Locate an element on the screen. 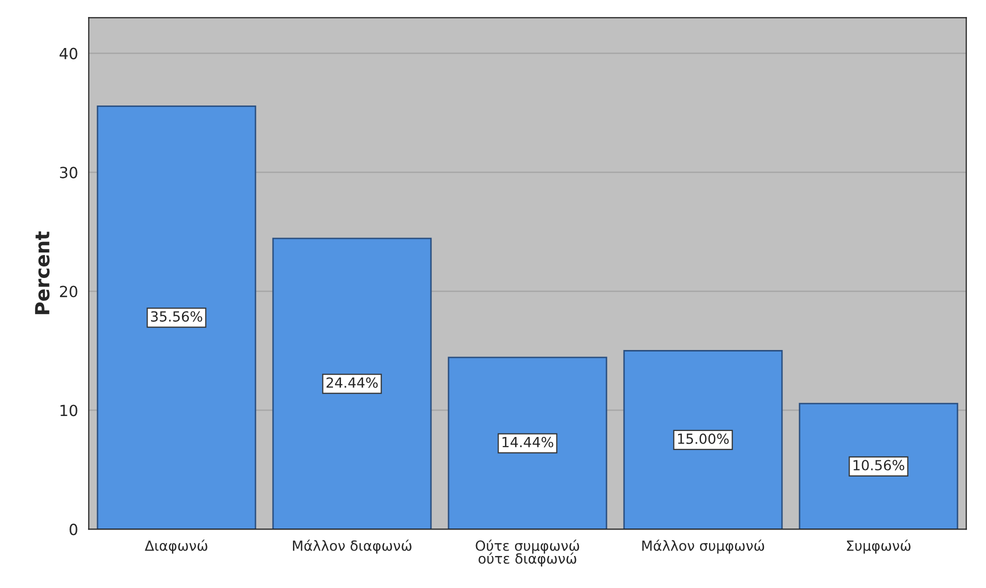  data-label: 24.44% is located at coordinates (352, 382).